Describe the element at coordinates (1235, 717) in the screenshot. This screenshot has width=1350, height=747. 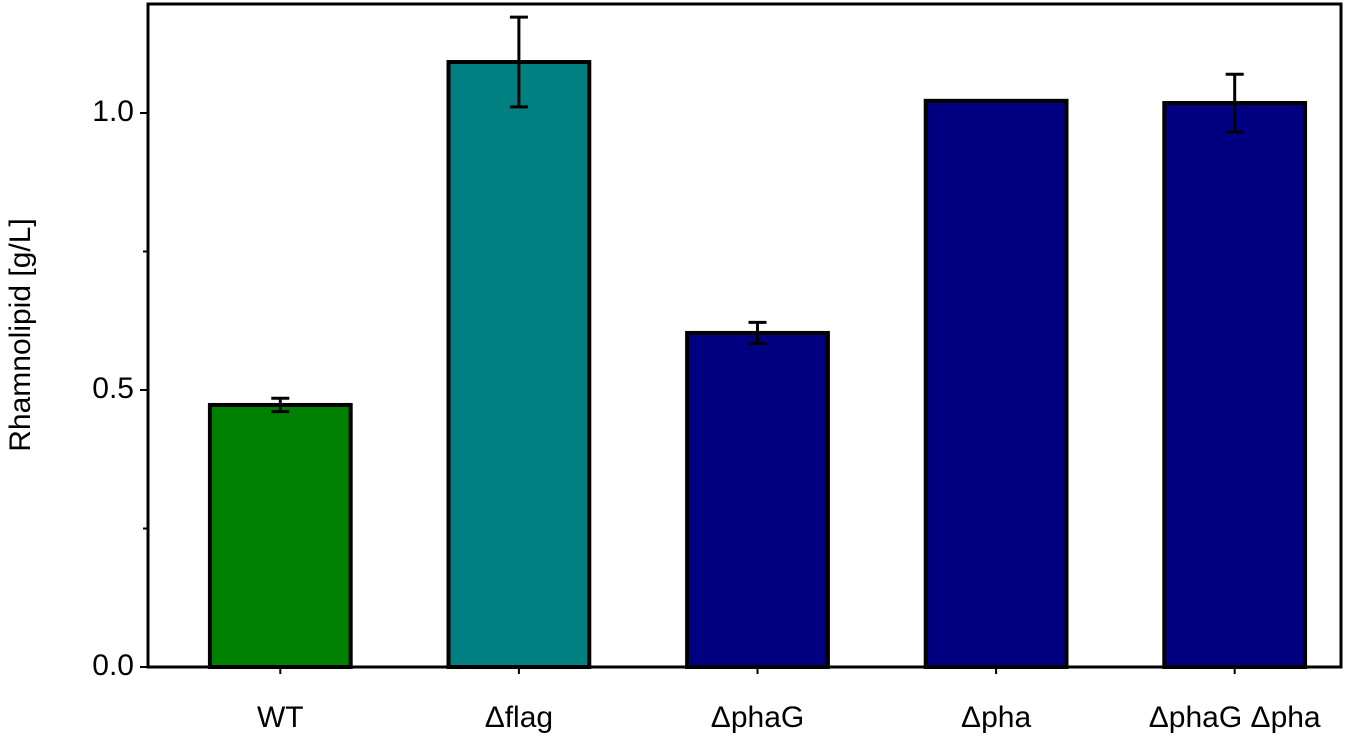
I see `x-tick-label: ΔphaG Δpha` at that location.